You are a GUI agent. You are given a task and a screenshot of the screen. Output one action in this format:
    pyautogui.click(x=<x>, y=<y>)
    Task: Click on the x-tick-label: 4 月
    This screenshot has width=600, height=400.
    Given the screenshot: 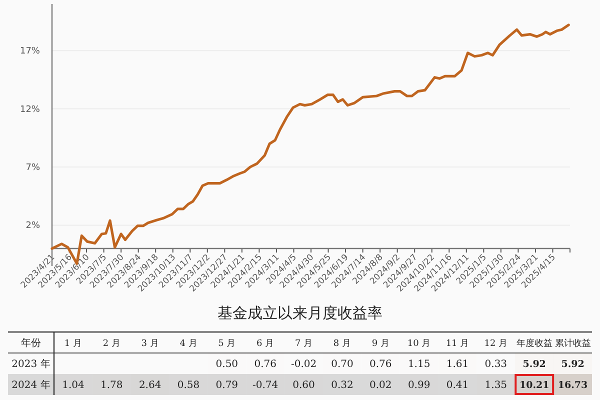 What is the action you would take?
    pyautogui.click(x=189, y=344)
    